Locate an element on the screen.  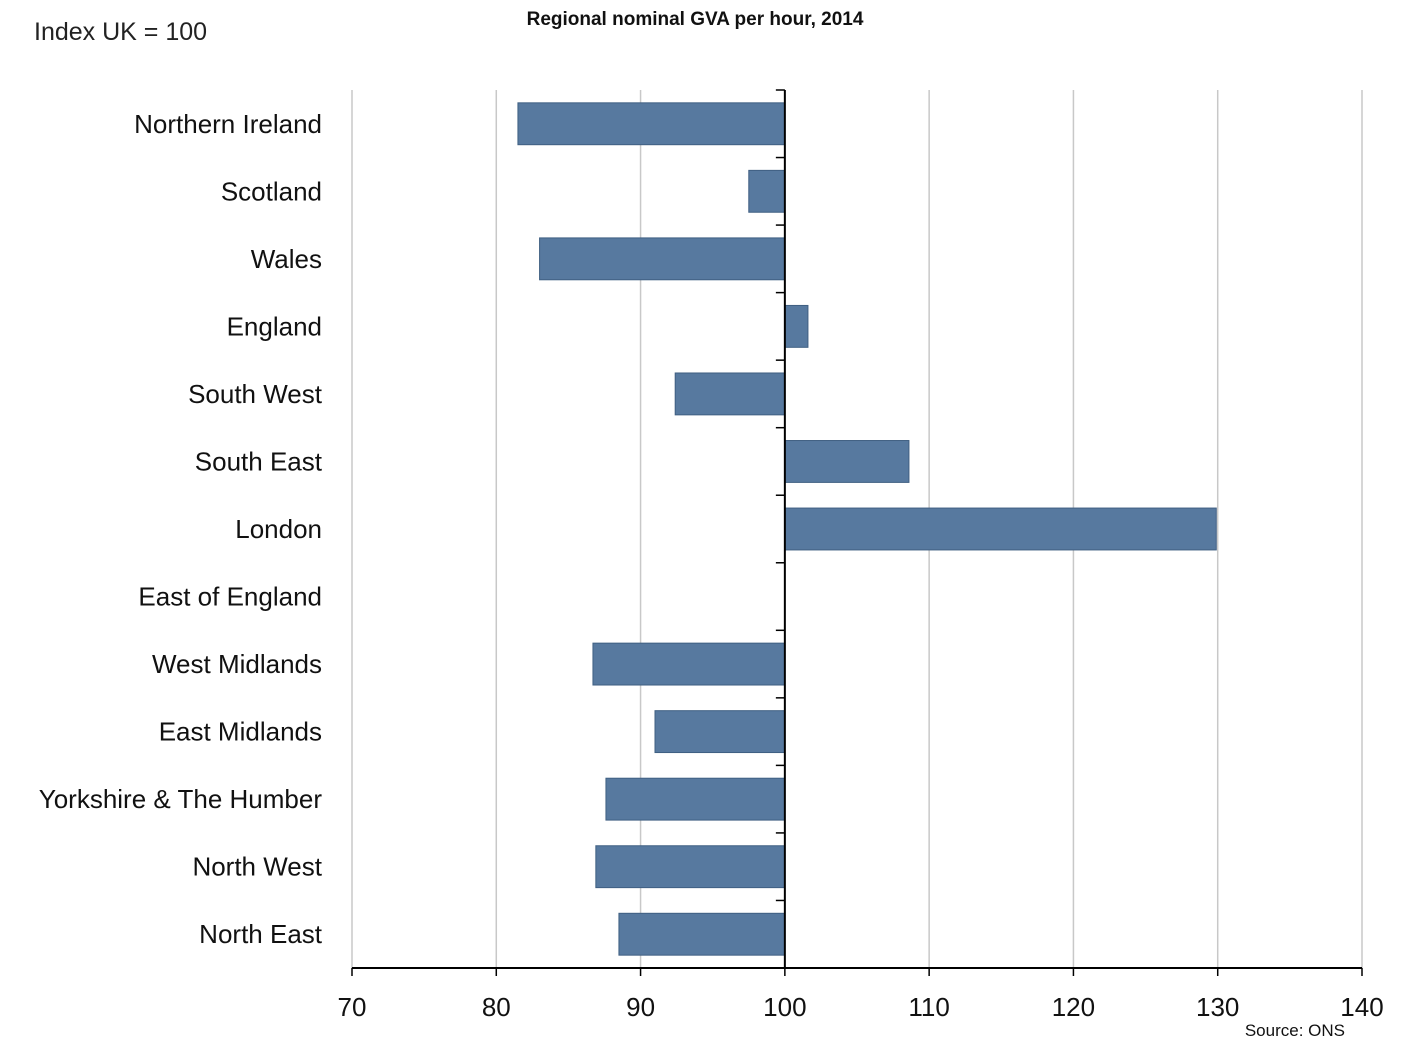
chart-title: Regional nominal GVA per hour, 2014 is located at coordinates (695, 19).